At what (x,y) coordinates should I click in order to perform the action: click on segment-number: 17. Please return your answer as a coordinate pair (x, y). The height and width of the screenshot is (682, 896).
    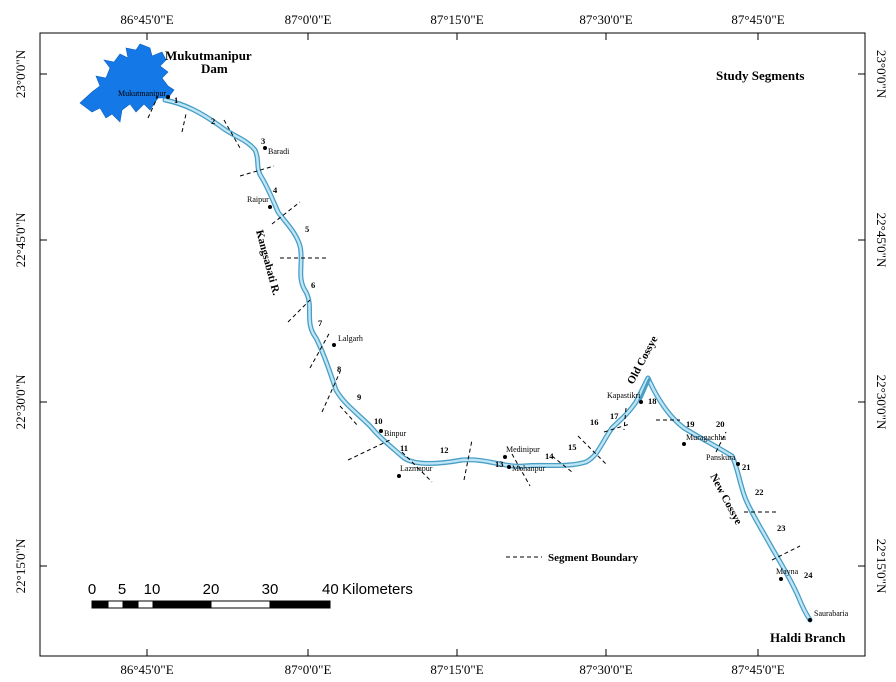
    Looking at the image, I should click on (614, 416).